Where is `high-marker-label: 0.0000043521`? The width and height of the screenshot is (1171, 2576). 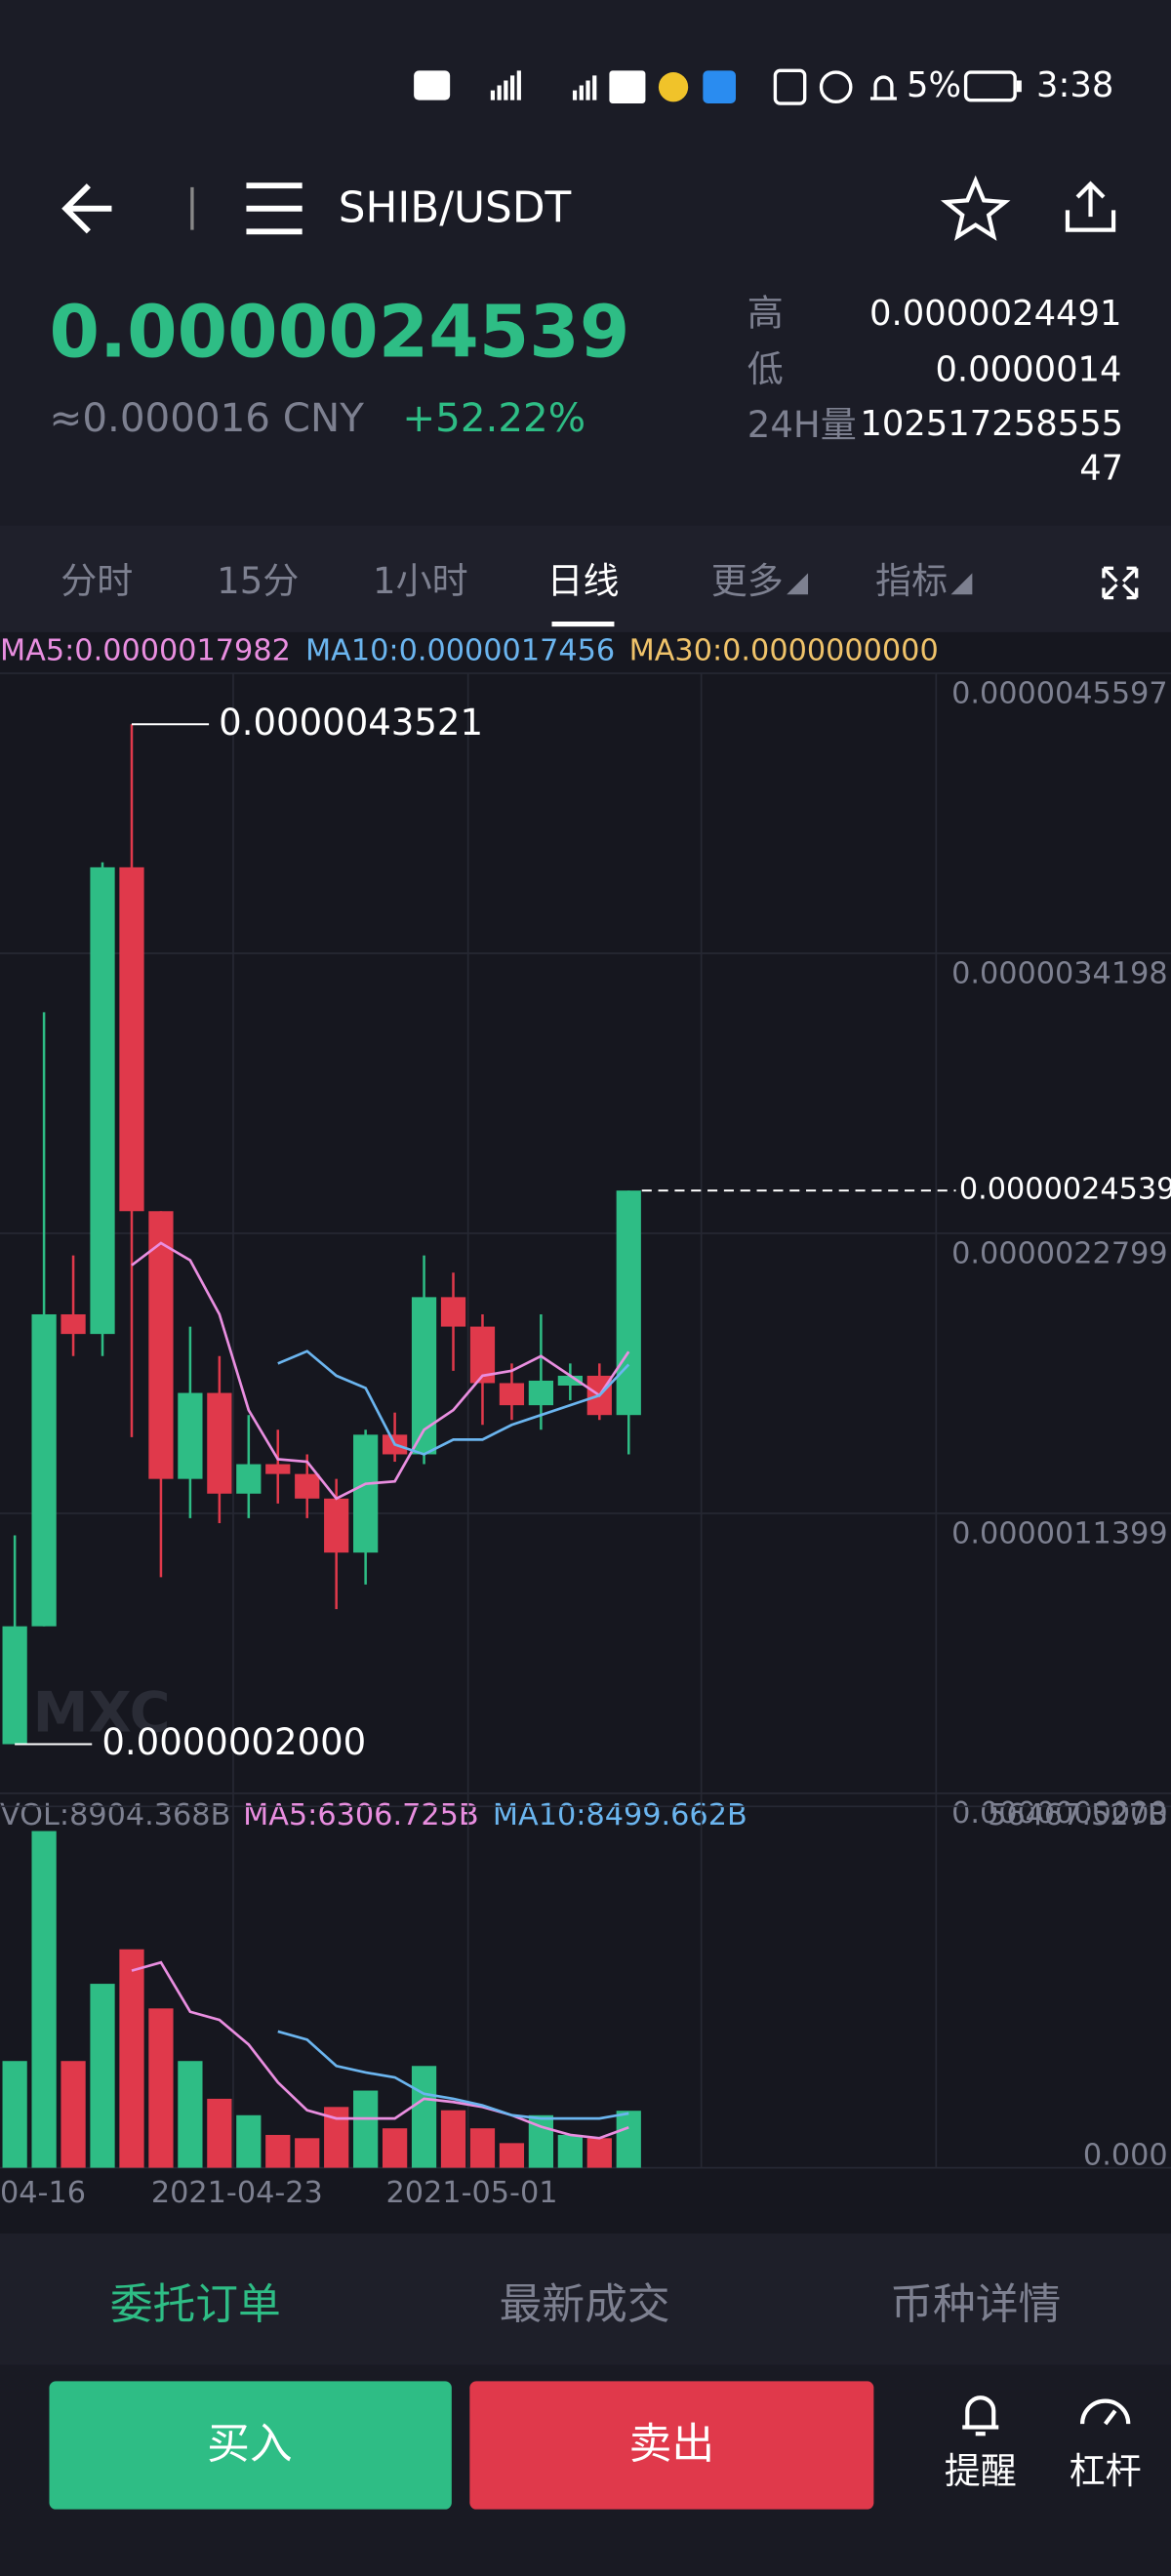
high-marker-label: 0.0000043521 is located at coordinates (351, 723).